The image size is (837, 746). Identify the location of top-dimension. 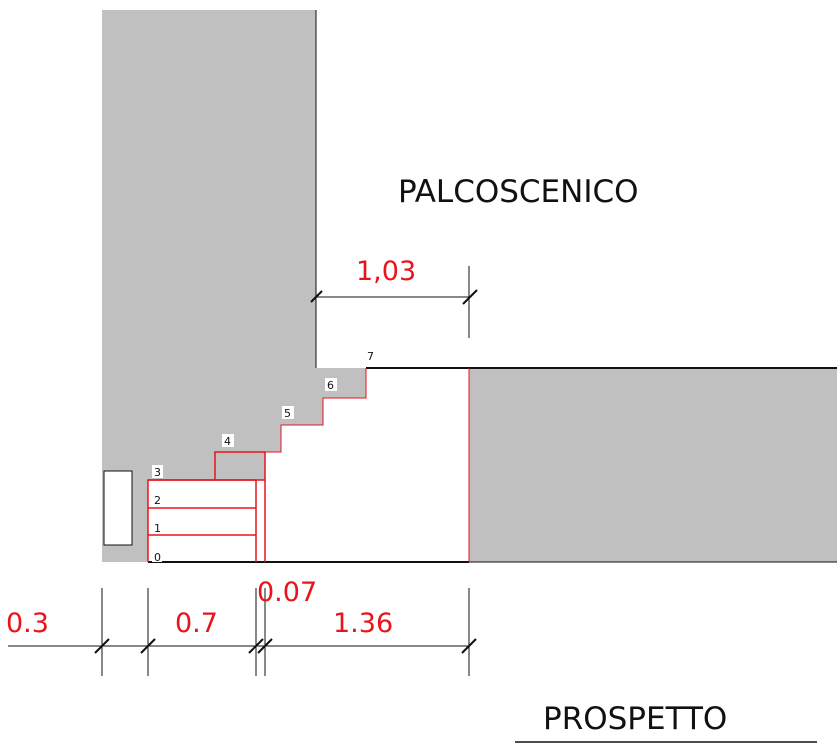
(394, 302).